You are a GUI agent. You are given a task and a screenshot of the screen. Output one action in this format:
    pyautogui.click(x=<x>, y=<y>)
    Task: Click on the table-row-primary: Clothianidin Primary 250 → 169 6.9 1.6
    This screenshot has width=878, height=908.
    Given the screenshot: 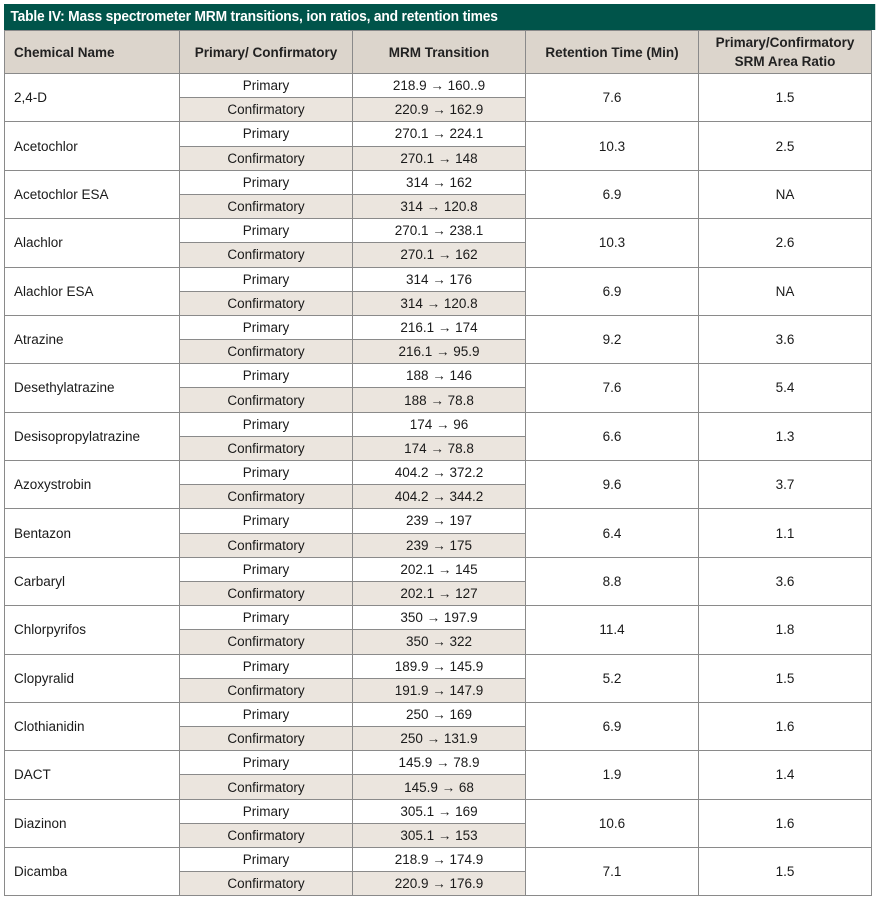 What is the action you would take?
    pyautogui.click(x=438, y=726)
    